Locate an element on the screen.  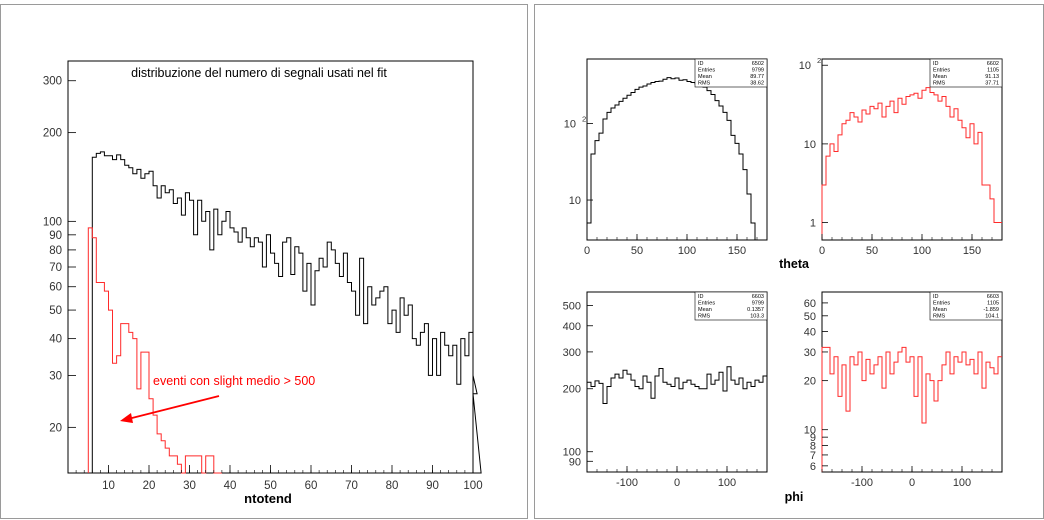
theta-red-x-tick-label: 0 is located at coordinates (822, 251).